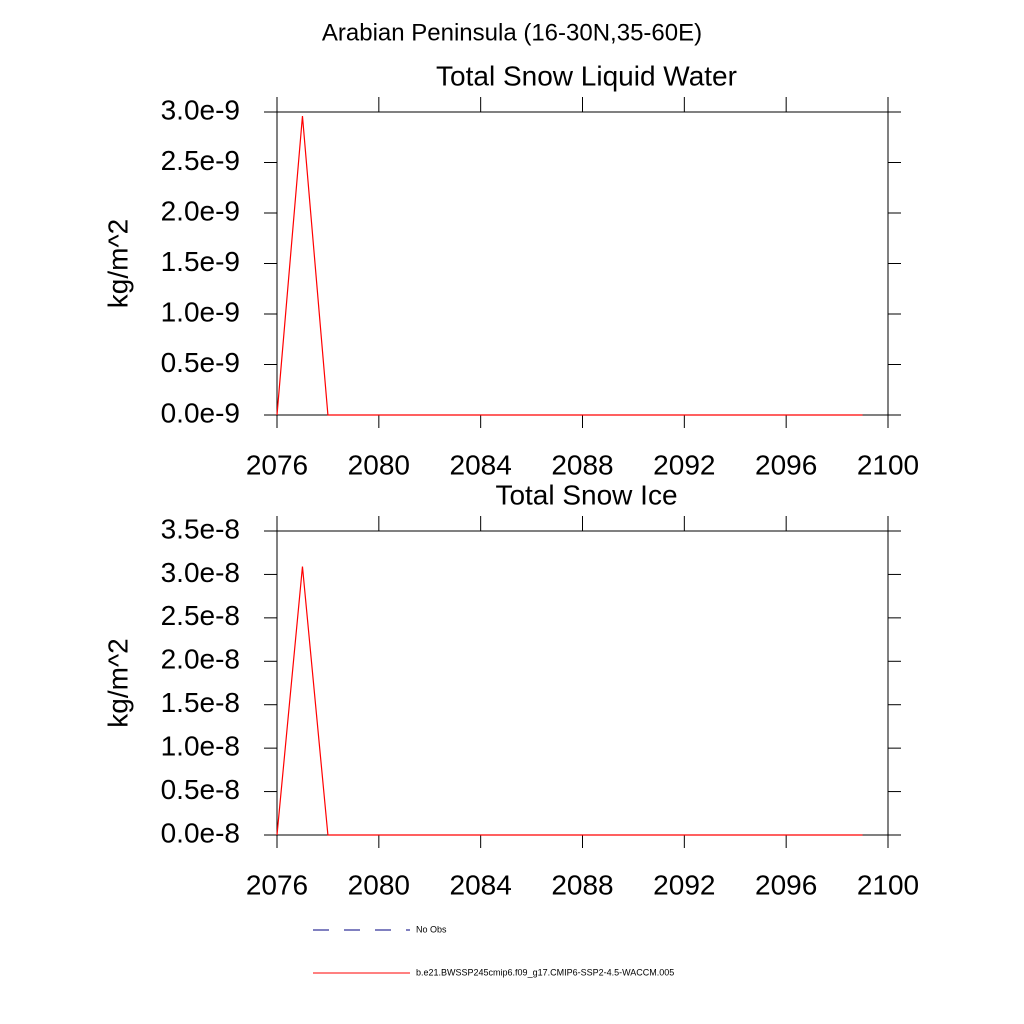 The height and width of the screenshot is (1024, 1024). I want to click on y-tick-label: 0.5e-9, so click(200, 362).